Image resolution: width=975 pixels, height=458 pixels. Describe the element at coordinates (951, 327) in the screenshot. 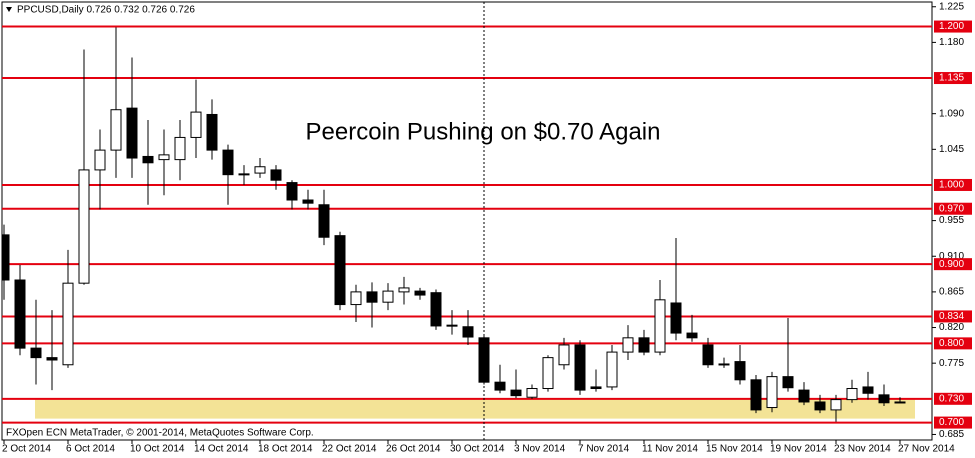

I see `y-tick-label: 0.820` at that location.